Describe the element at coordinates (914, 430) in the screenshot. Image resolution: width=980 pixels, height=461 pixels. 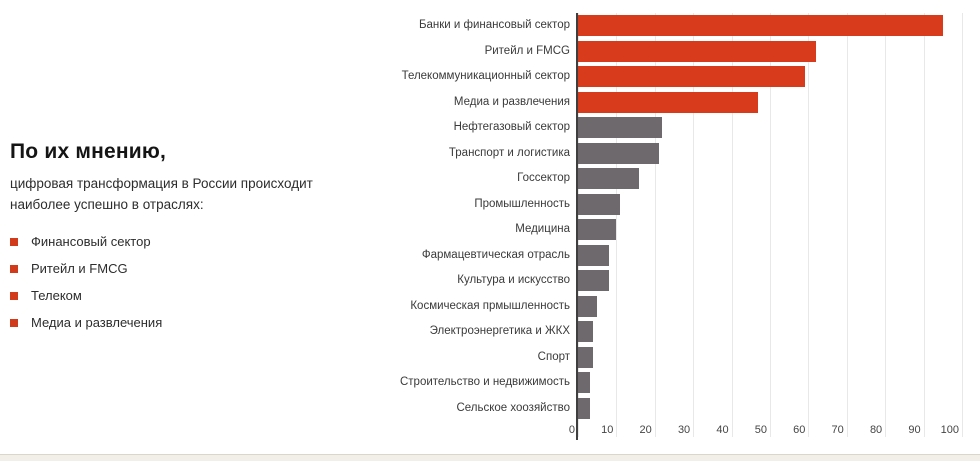
I see `tick-label: 90` at that location.